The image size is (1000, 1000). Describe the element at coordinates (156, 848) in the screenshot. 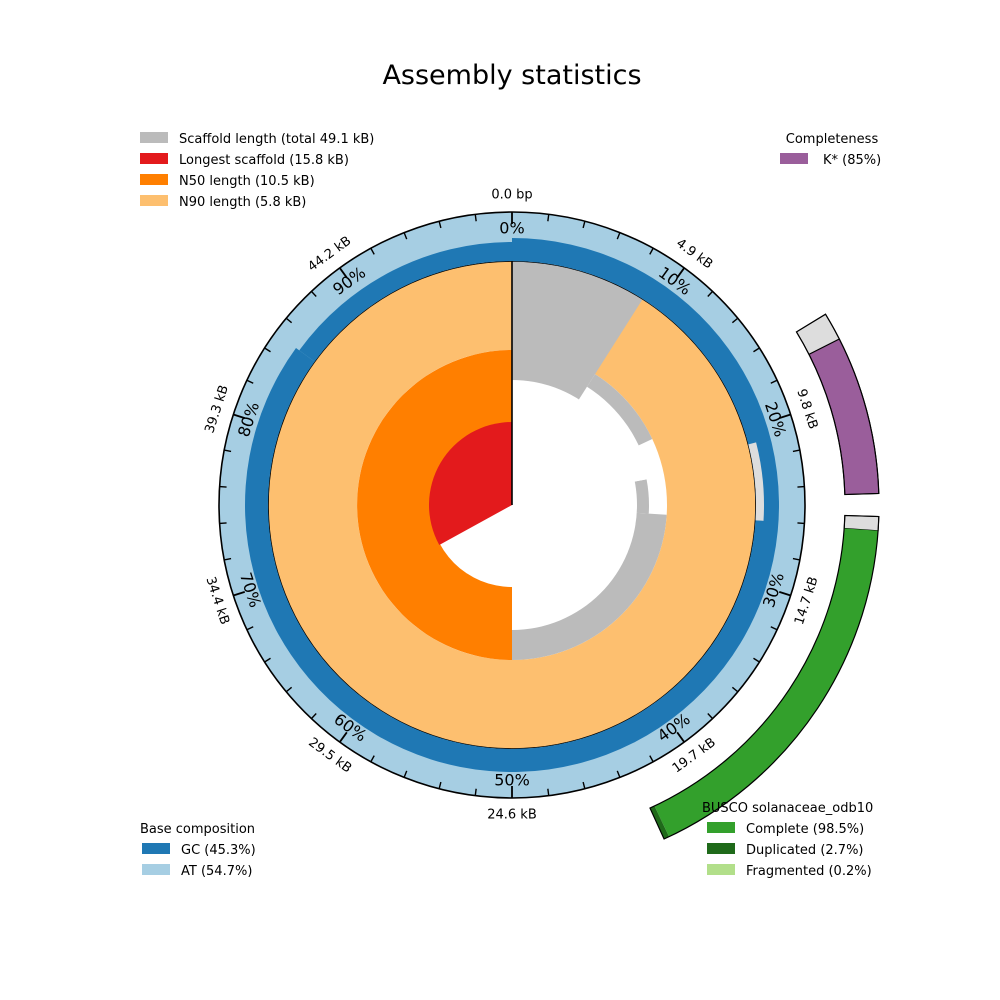

I see `legend-swatch-gc` at that location.